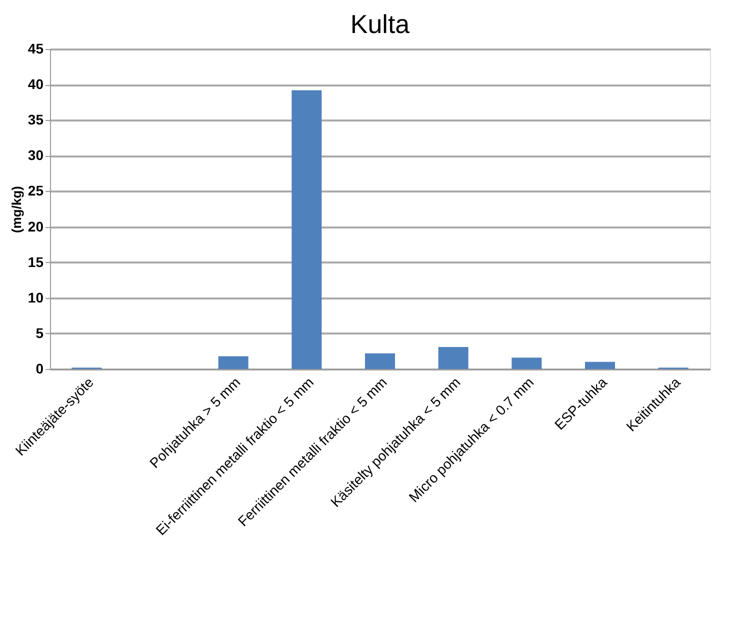 The width and height of the screenshot is (750, 621). I want to click on y-axis-title: (mg/kg), so click(16, 209).